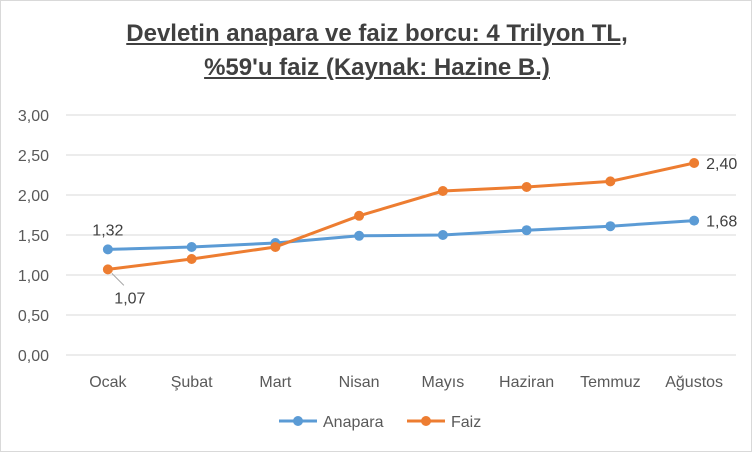 Image resolution: width=752 pixels, height=452 pixels. Describe the element at coordinates (118, 279) in the screenshot. I see `leader-line` at that location.